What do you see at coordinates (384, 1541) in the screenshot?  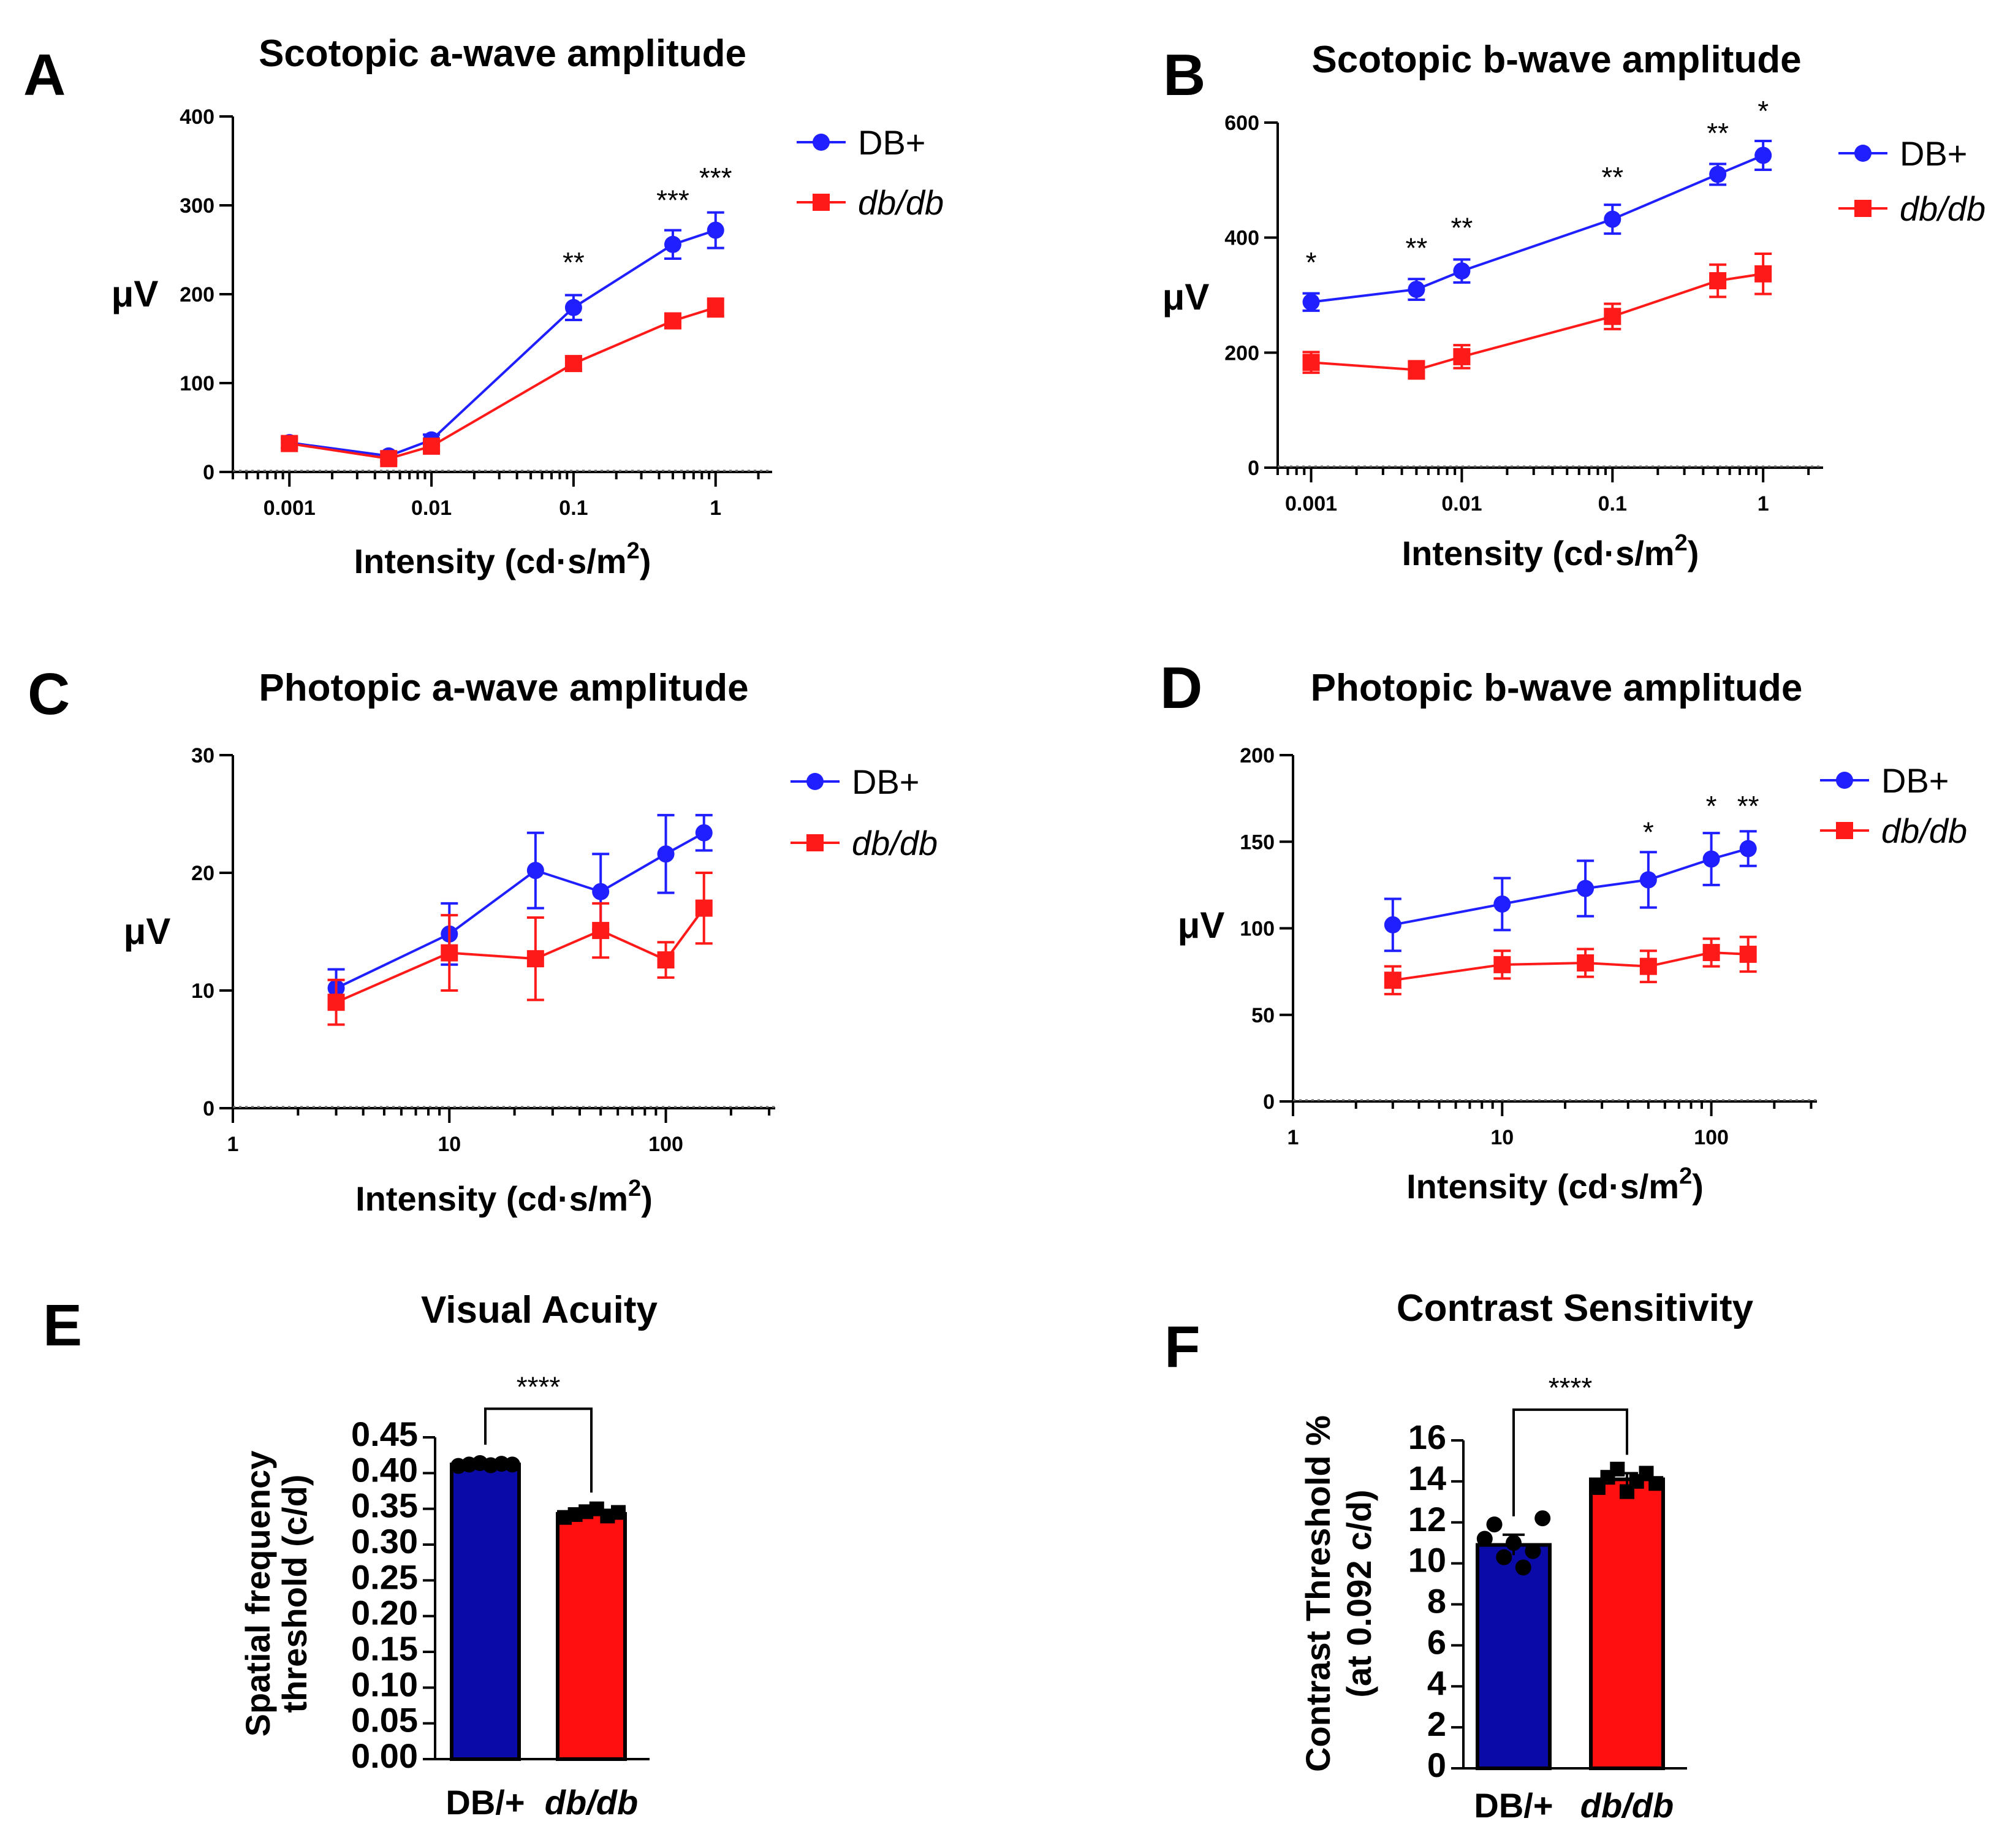 I see `y-tick-label: 0.30` at bounding box center [384, 1541].